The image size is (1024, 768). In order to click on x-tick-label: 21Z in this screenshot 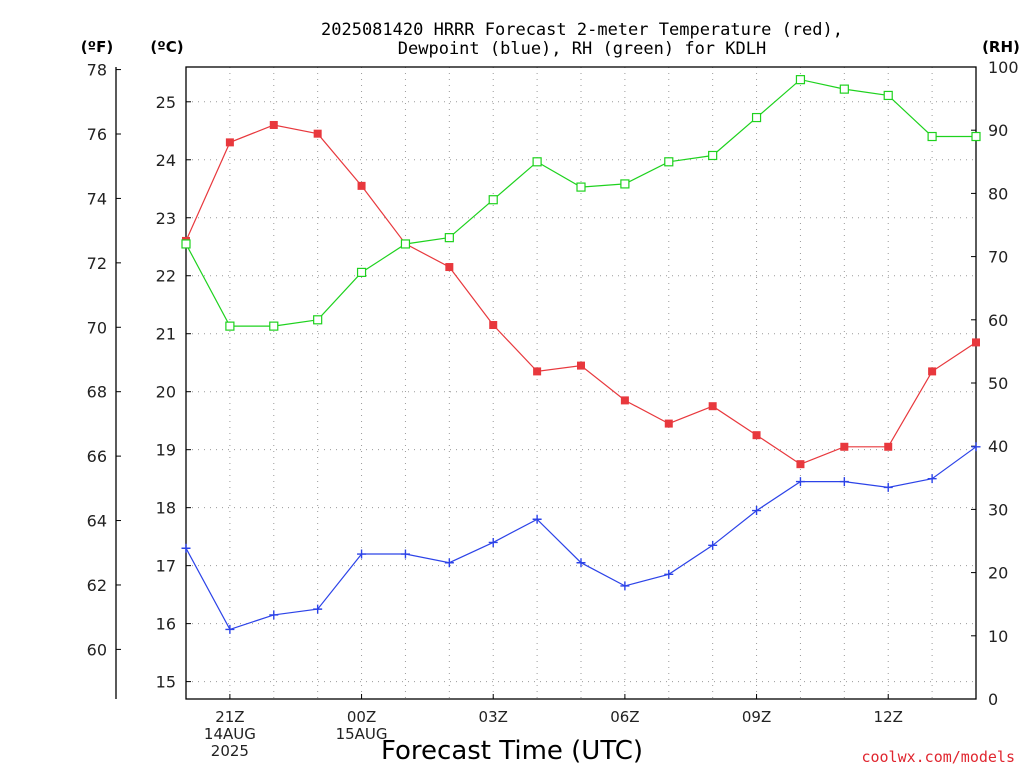, I will do `click(229, 717)`.